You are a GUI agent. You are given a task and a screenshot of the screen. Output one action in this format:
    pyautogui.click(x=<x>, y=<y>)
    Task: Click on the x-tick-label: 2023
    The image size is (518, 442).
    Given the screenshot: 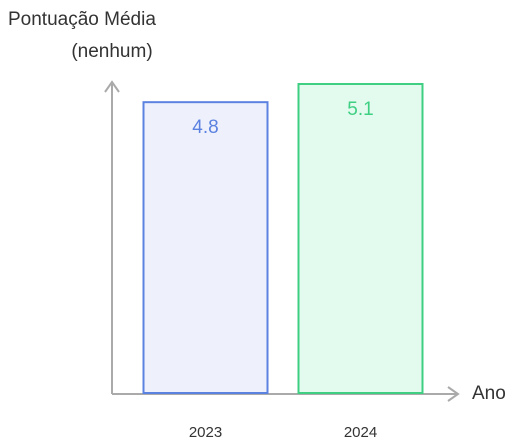 What is the action you would take?
    pyautogui.click(x=205, y=432)
    